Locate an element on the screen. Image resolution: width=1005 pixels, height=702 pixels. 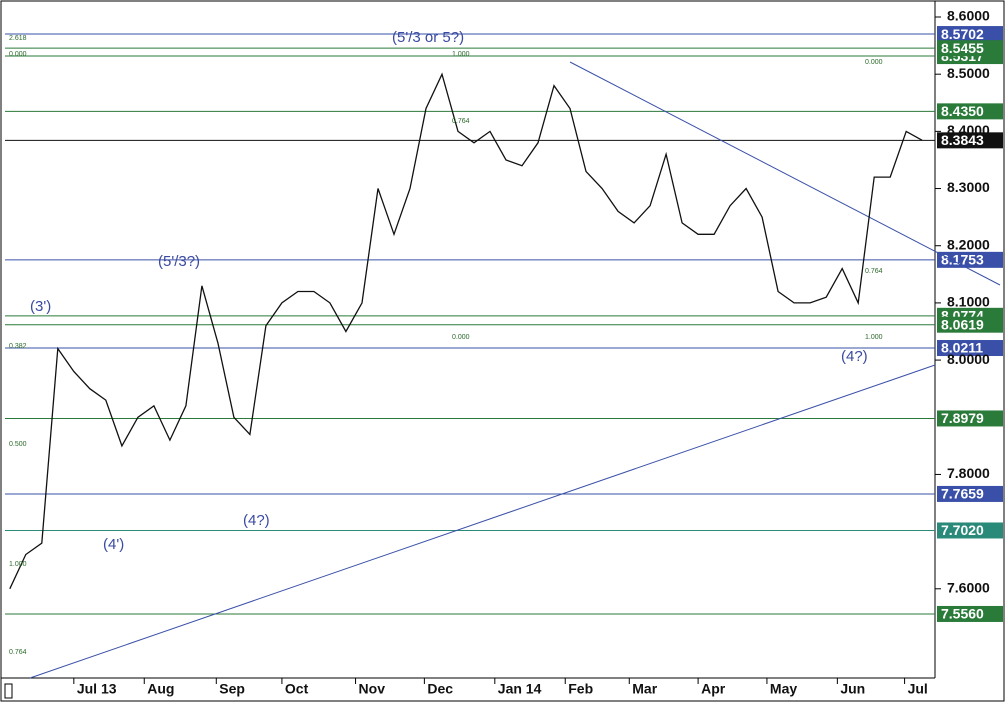
y-tick-label: 8.5000 is located at coordinates (968, 73).